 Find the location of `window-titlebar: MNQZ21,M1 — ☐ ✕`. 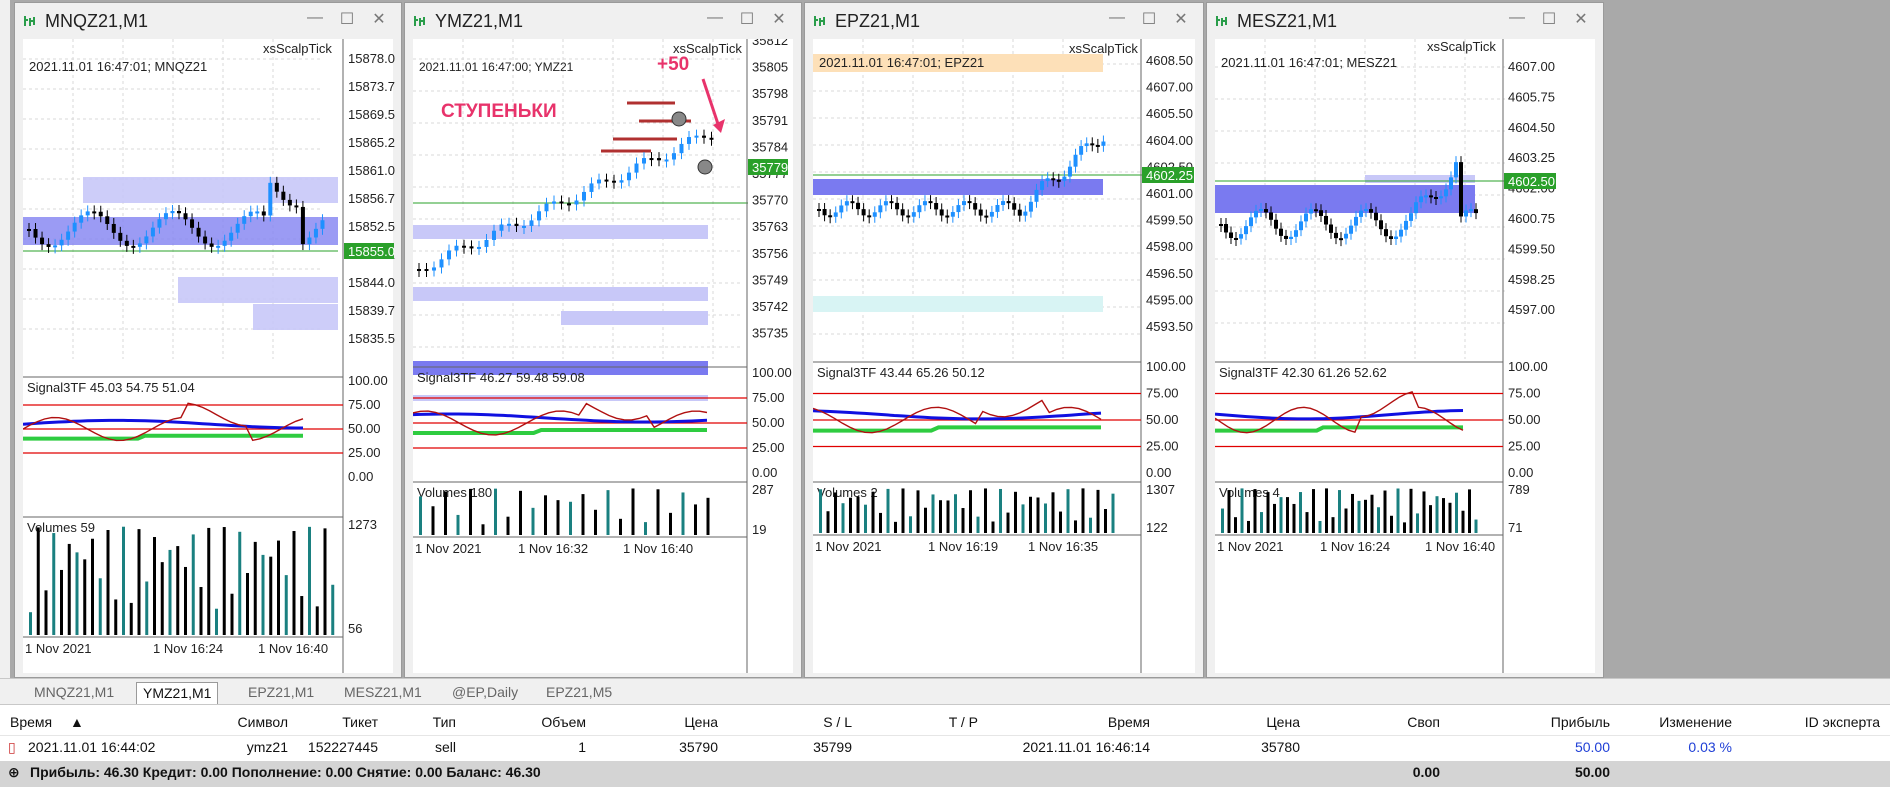

window-titlebar: MNQZ21,M1 — ☐ ✕ is located at coordinates (208, 21).